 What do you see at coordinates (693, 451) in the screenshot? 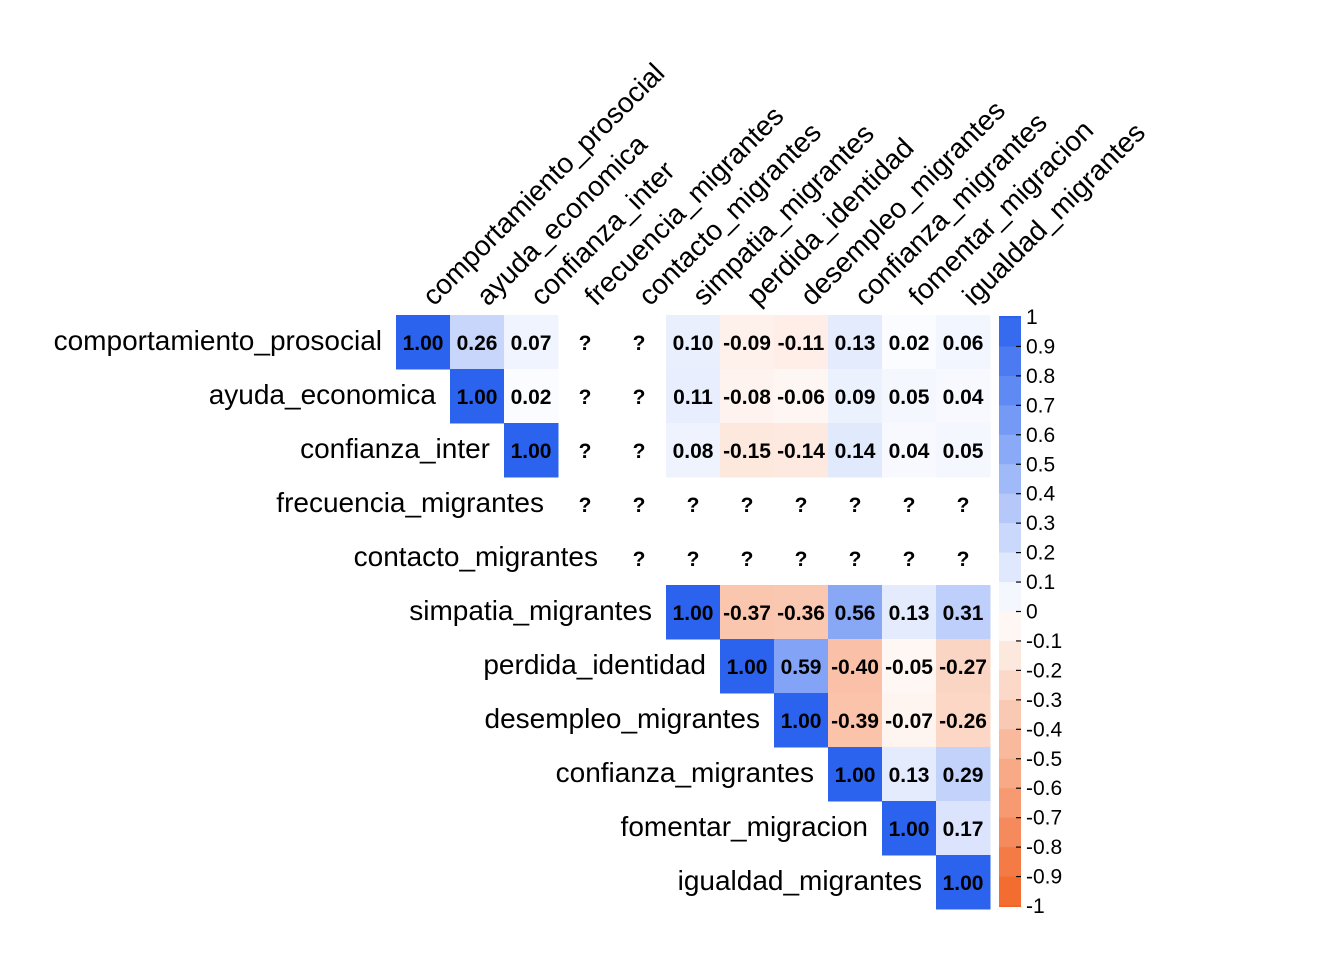
I see `cell-value-label: 0.08` at bounding box center [693, 451].